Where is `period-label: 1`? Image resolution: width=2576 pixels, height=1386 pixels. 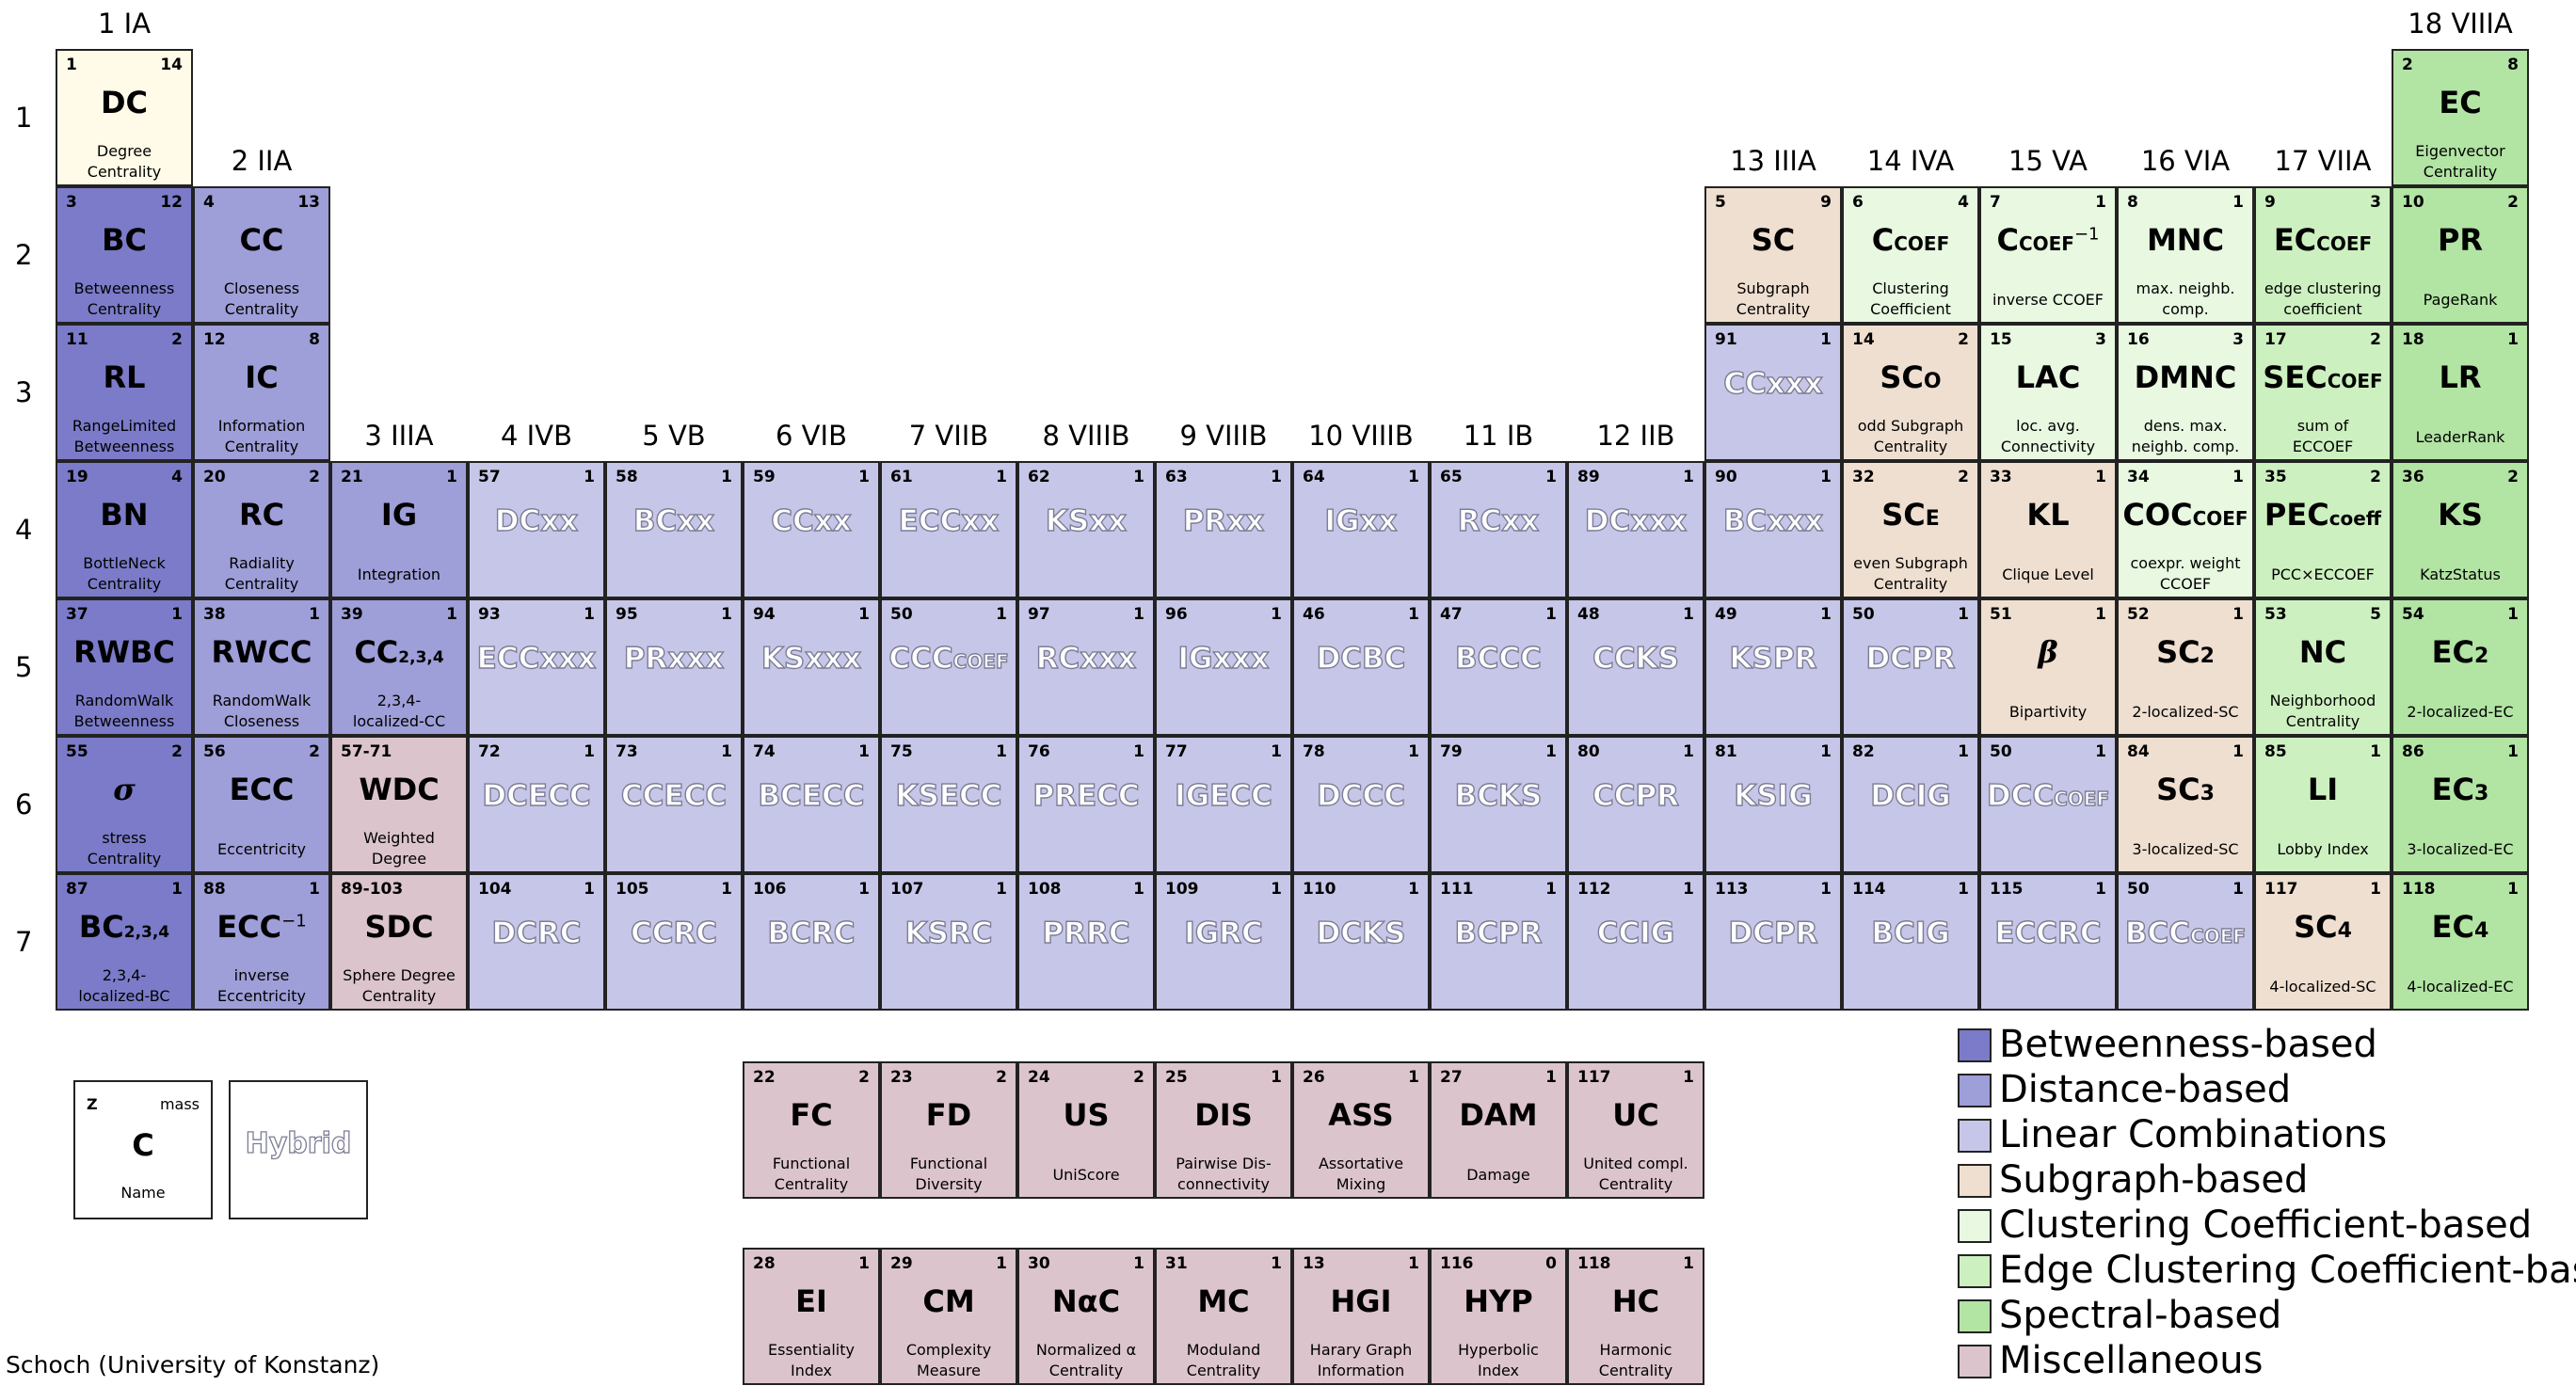
period-label: 1 is located at coordinates (24, 118).